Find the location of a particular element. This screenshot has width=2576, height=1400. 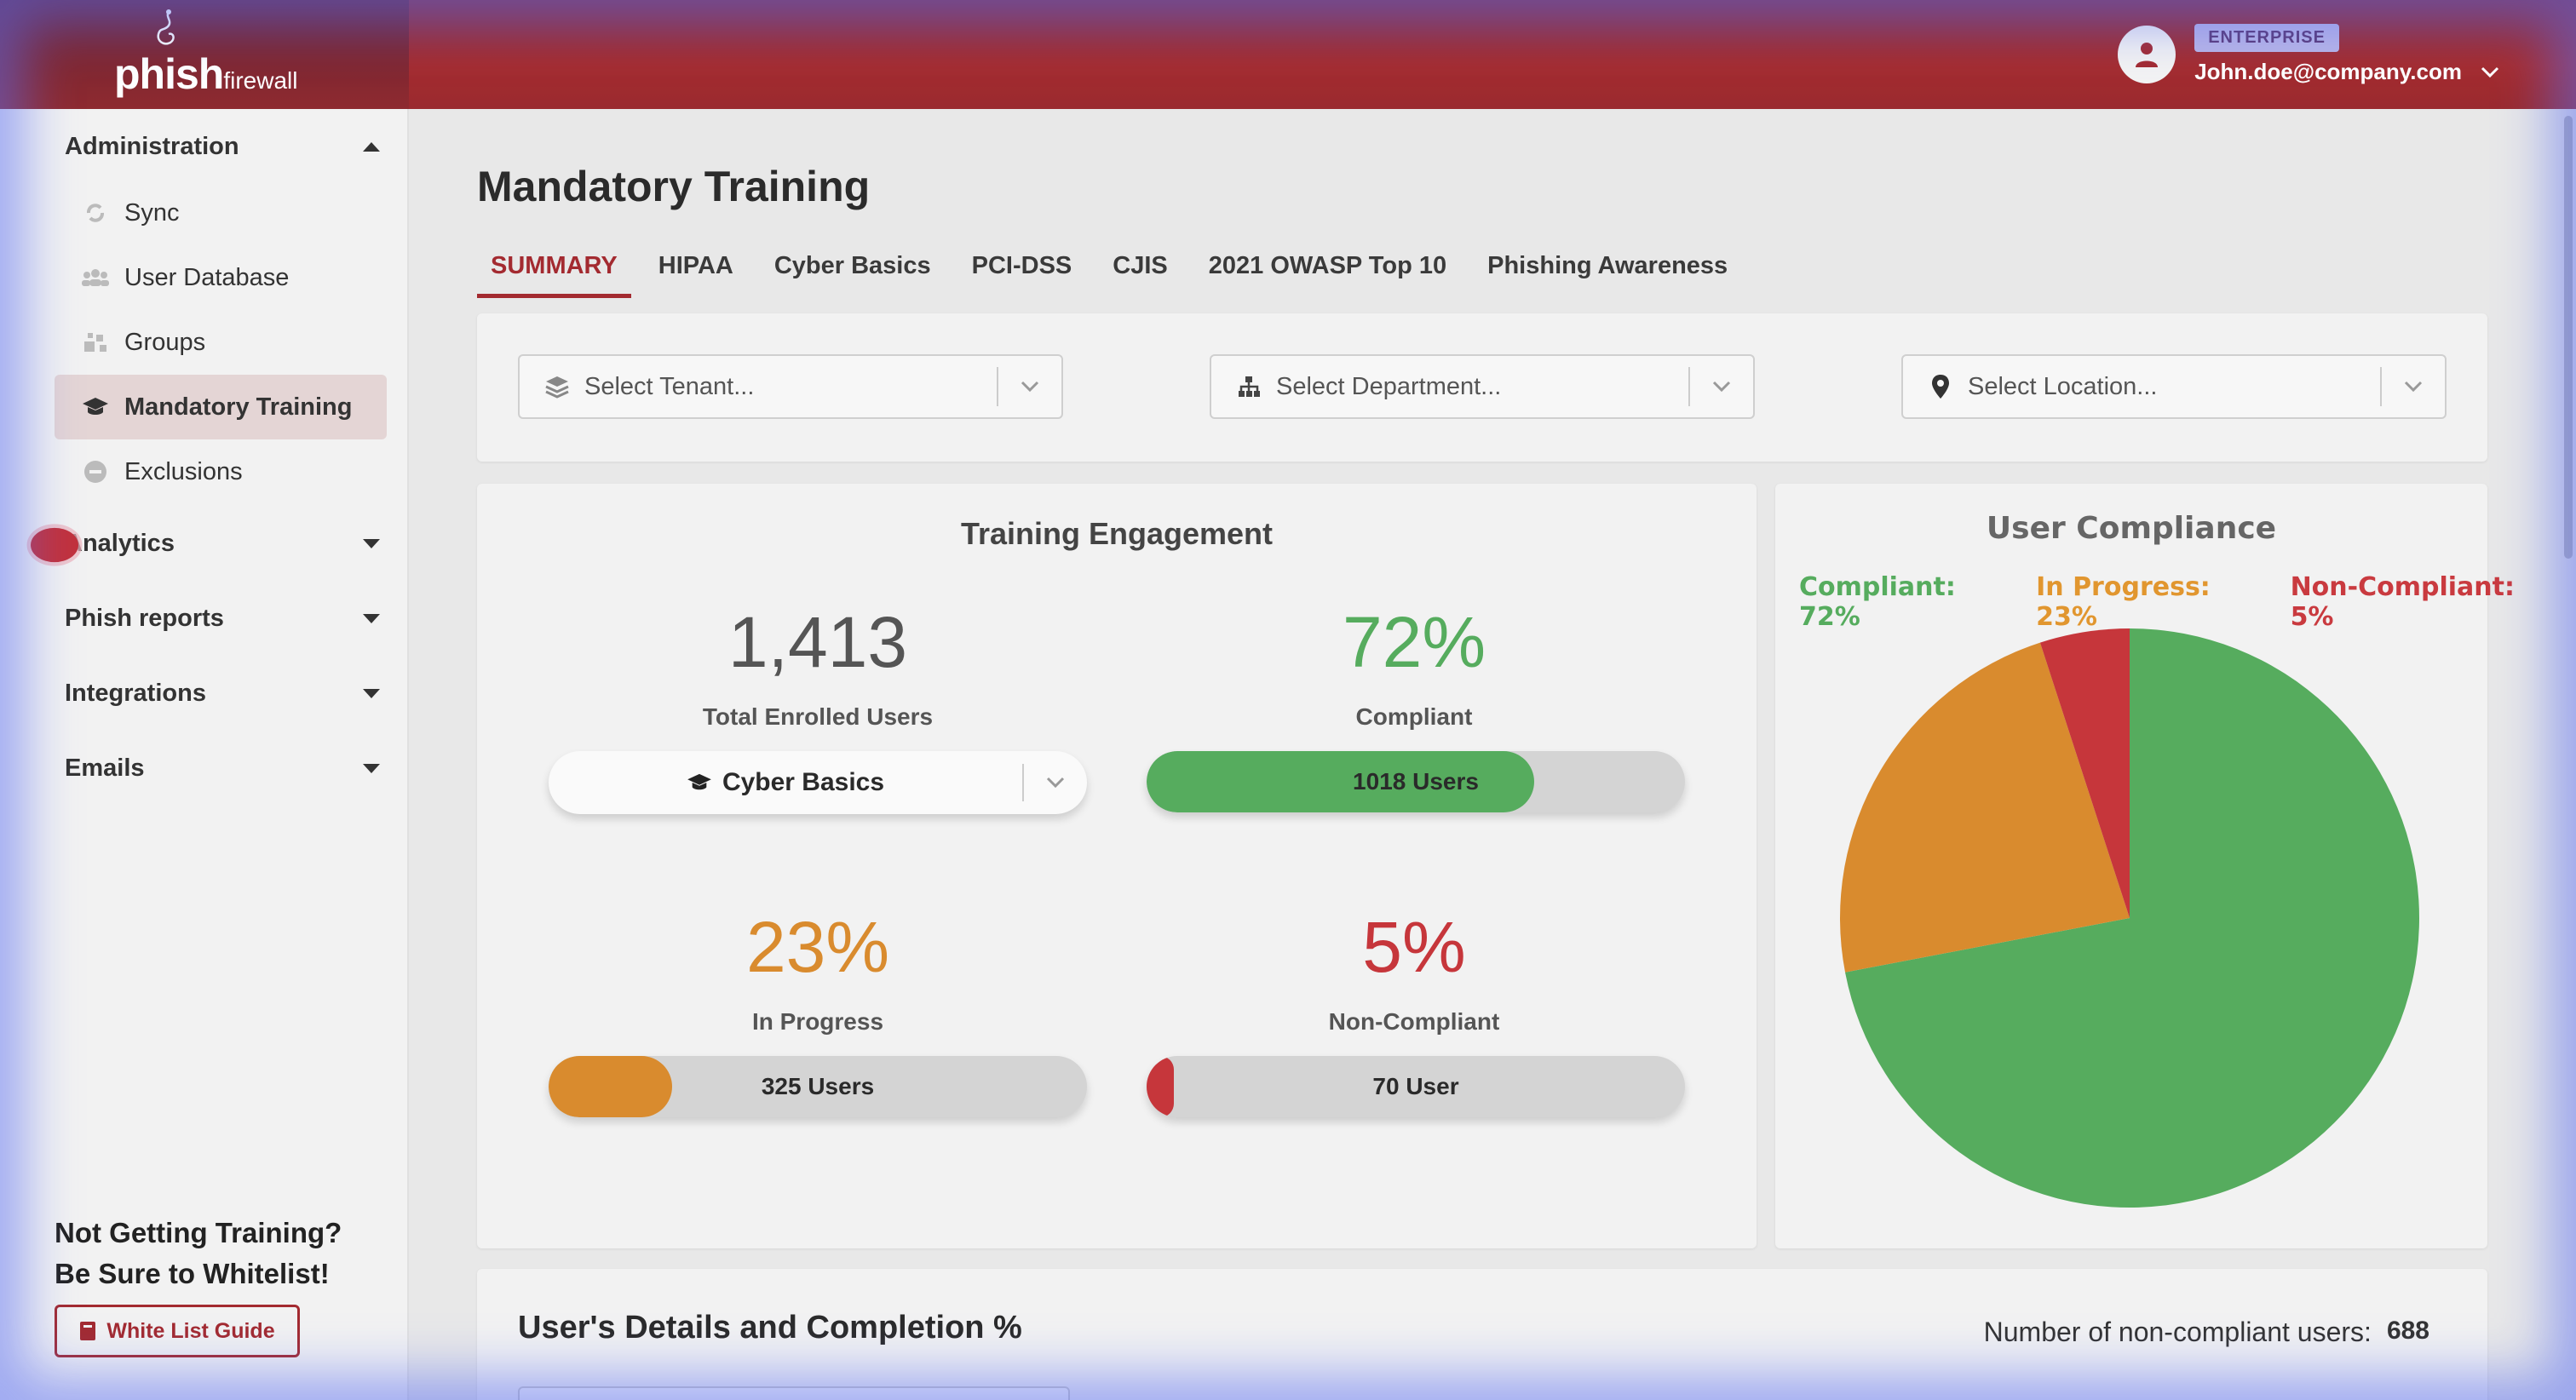

compliant-label: Compliant is located at coordinates (1414, 716).